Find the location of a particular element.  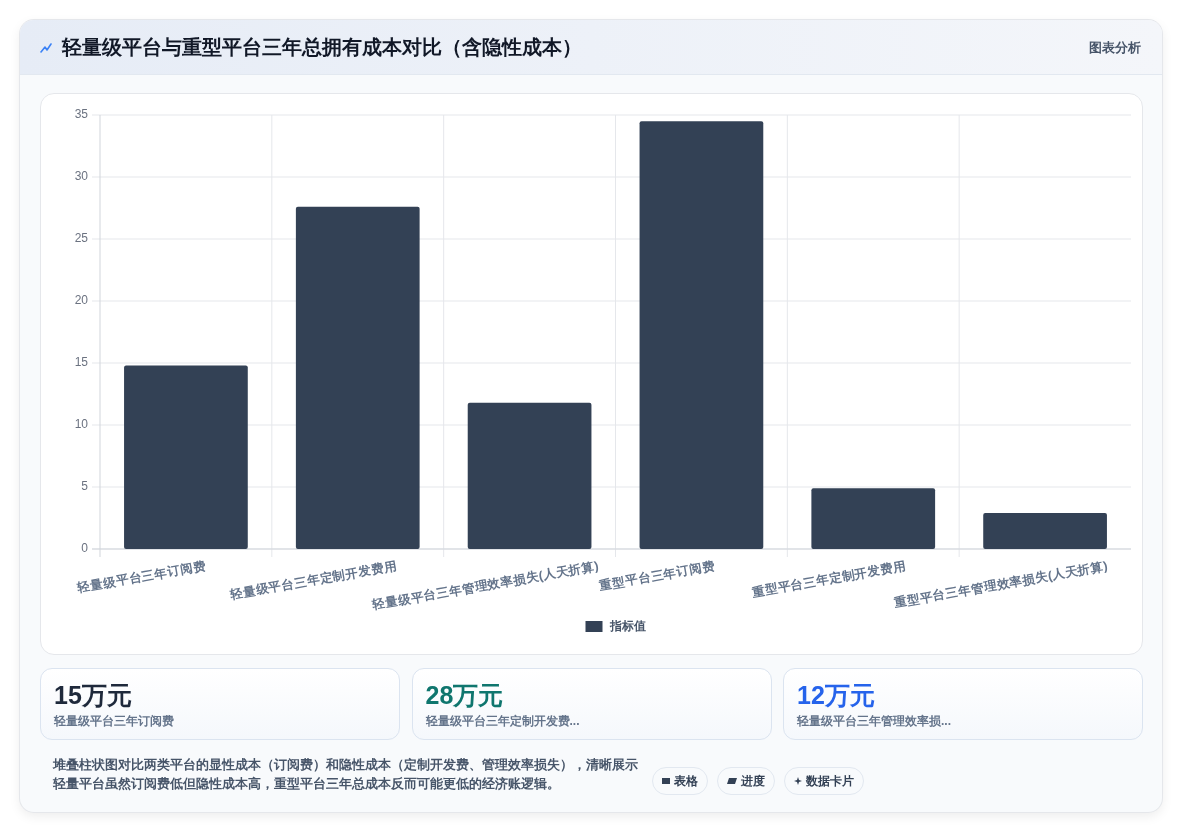

y-tick-label: 20 is located at coordinates (81, 300).